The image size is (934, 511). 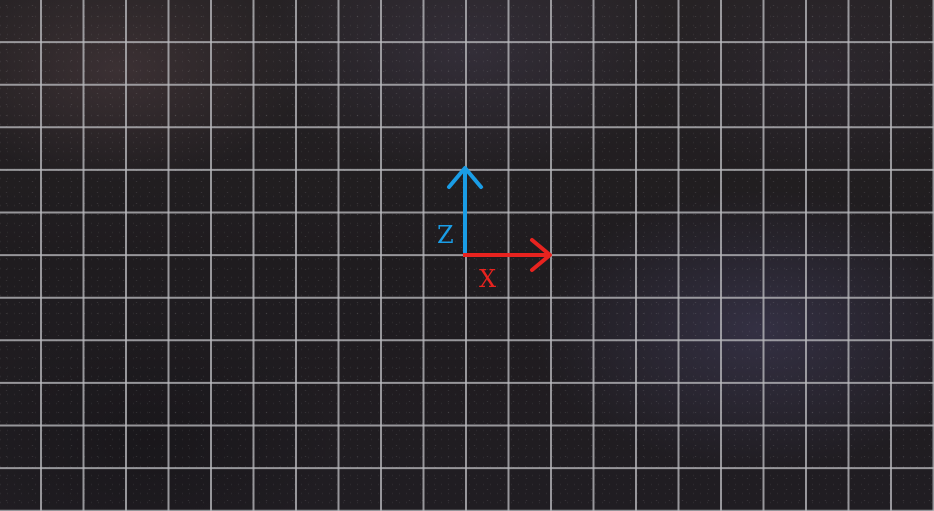 I want to click on x-axis-label: X, so click(x=488, y=279).